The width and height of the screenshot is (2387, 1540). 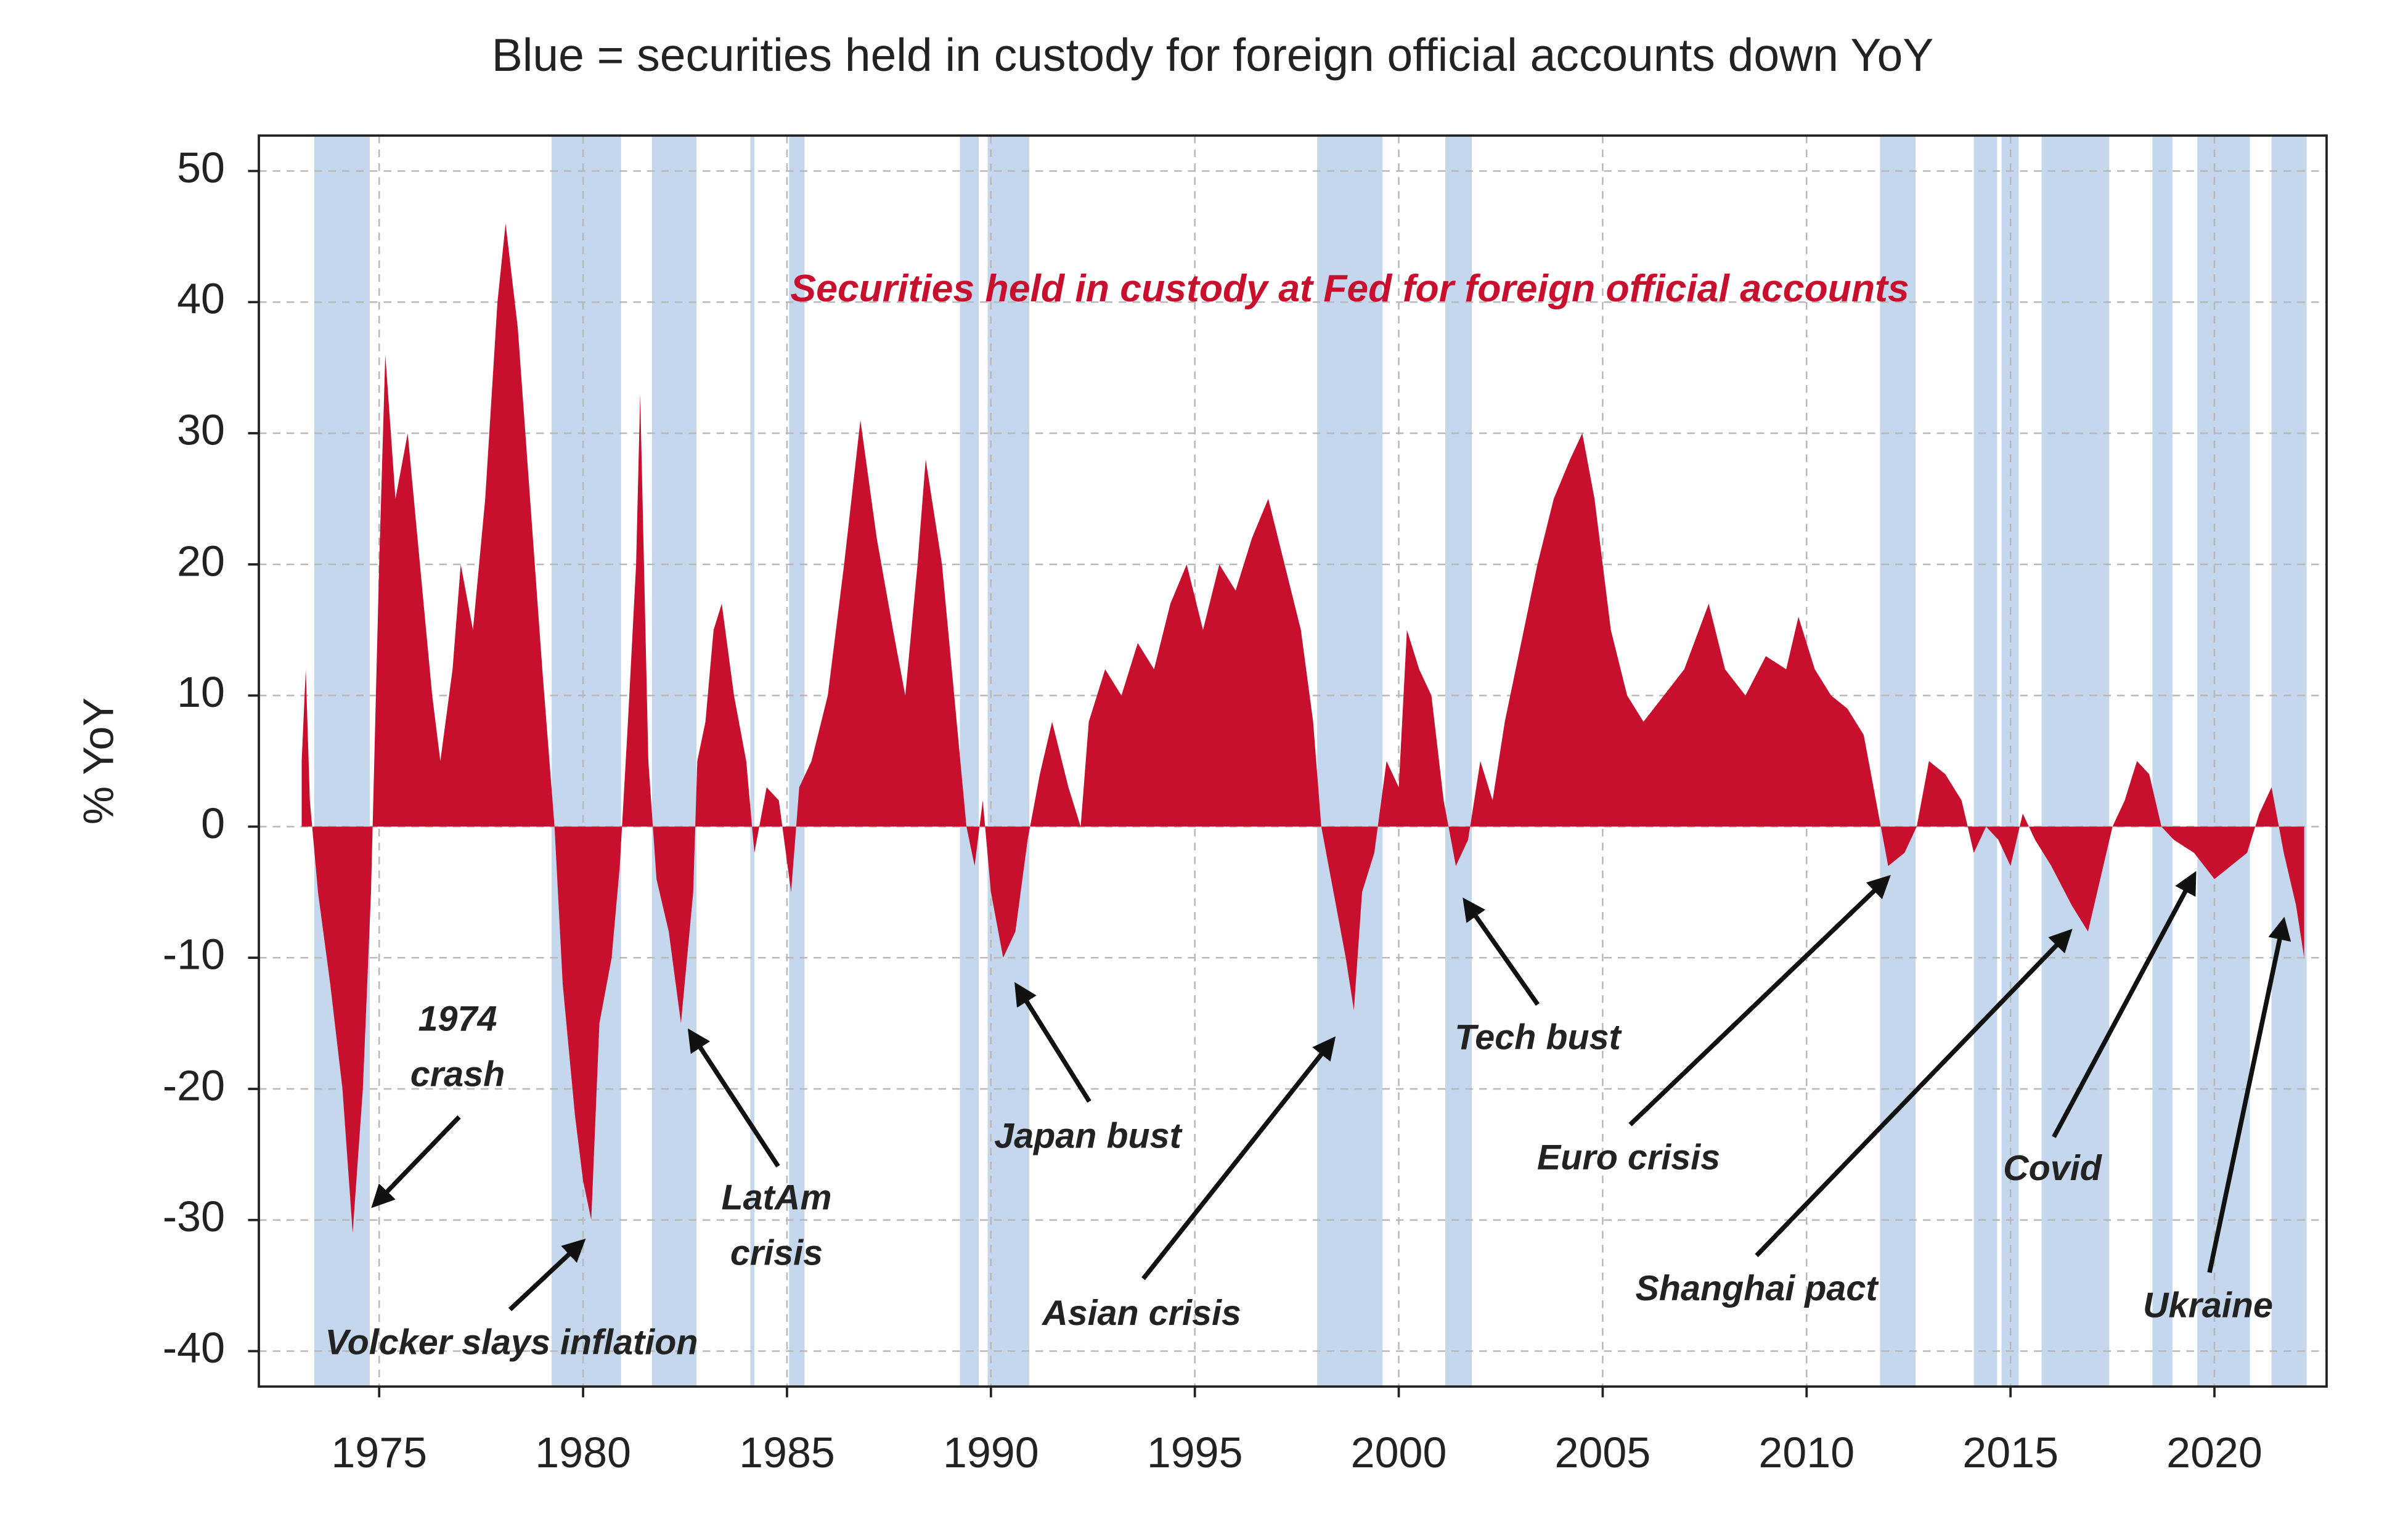 What do you see at coordinates (1399, 1452) in the screenshot?
I see `x-tick-label: 2000` at bounding box center [1399, 1452].